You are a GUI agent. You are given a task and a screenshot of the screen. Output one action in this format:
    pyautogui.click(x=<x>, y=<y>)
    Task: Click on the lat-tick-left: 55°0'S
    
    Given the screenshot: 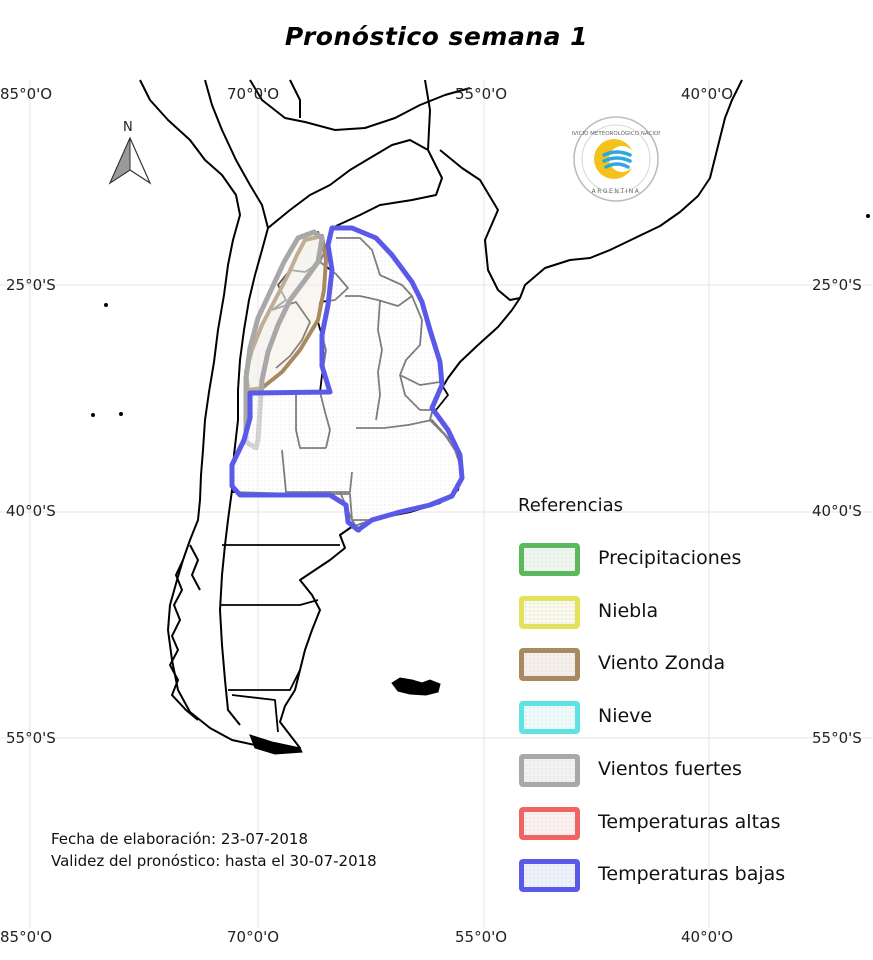 What is the action you would take?
    pyautogui.click(x=31, y=738)
    